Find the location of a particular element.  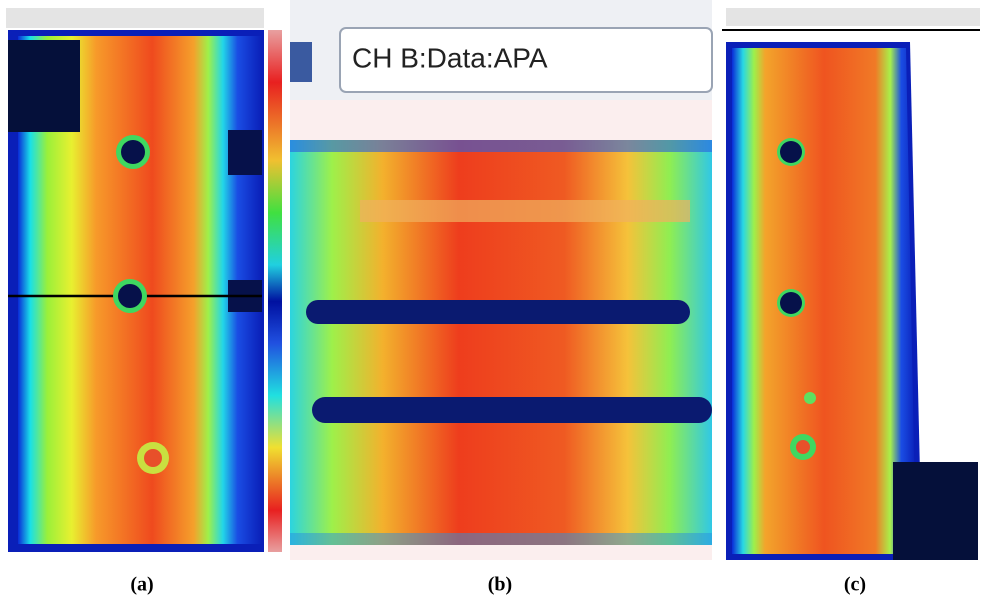

toolbar-text: CH B:Data:APA is located at coordinates (450, 57).